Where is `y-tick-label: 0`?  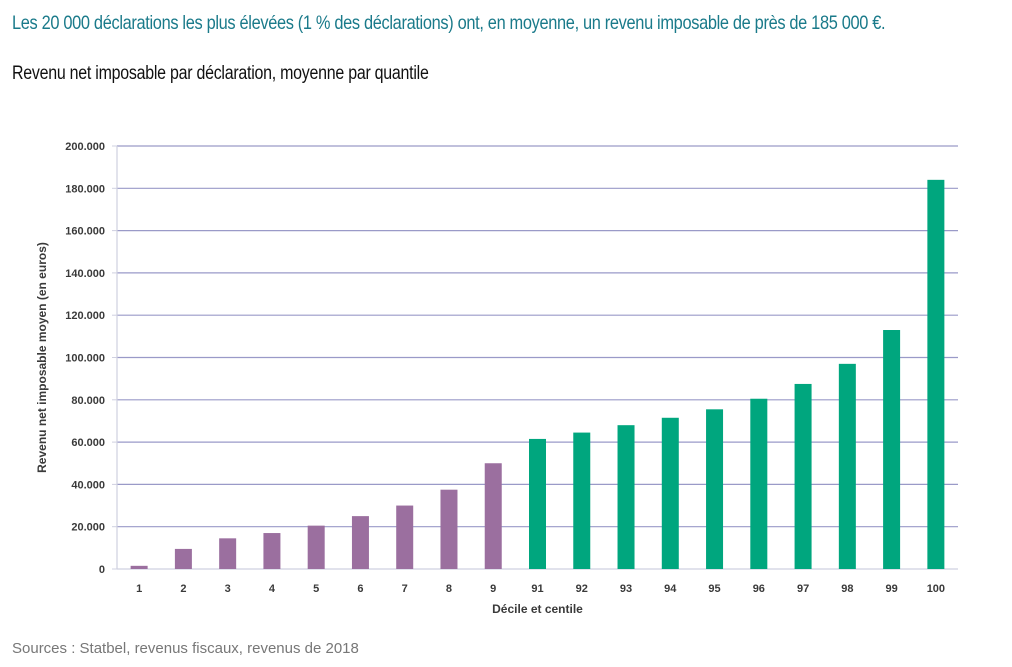
y-tick-label: 0 is located at coordinates (102, 570).